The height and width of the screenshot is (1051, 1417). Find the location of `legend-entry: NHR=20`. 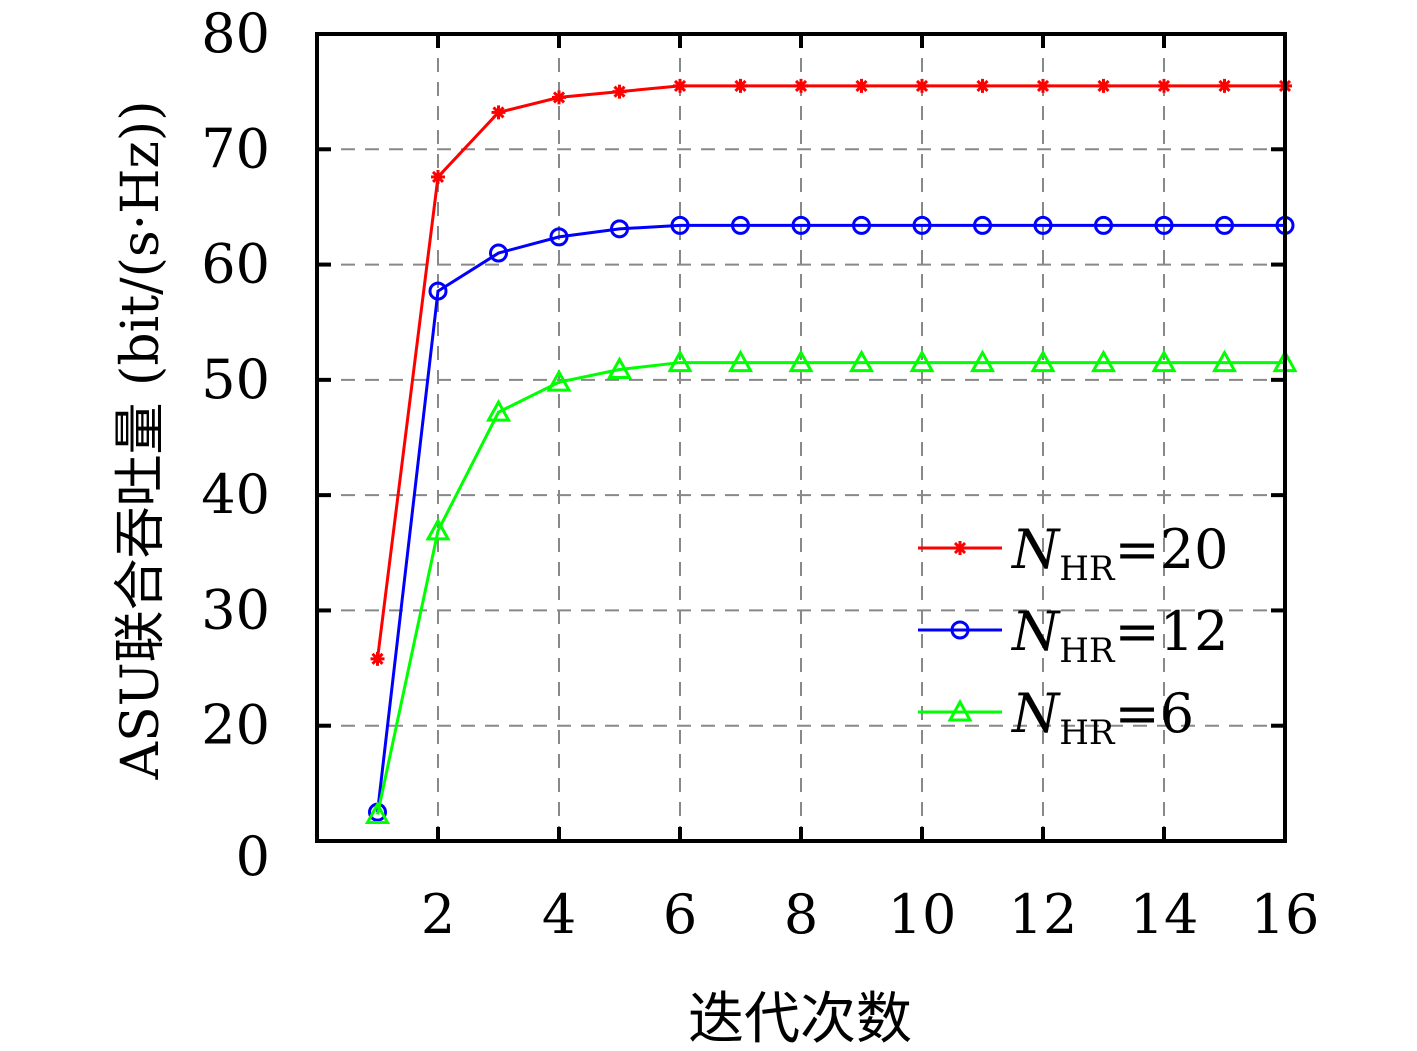

legend-entry: NHR=20 is located at coordinates (1073, 553).